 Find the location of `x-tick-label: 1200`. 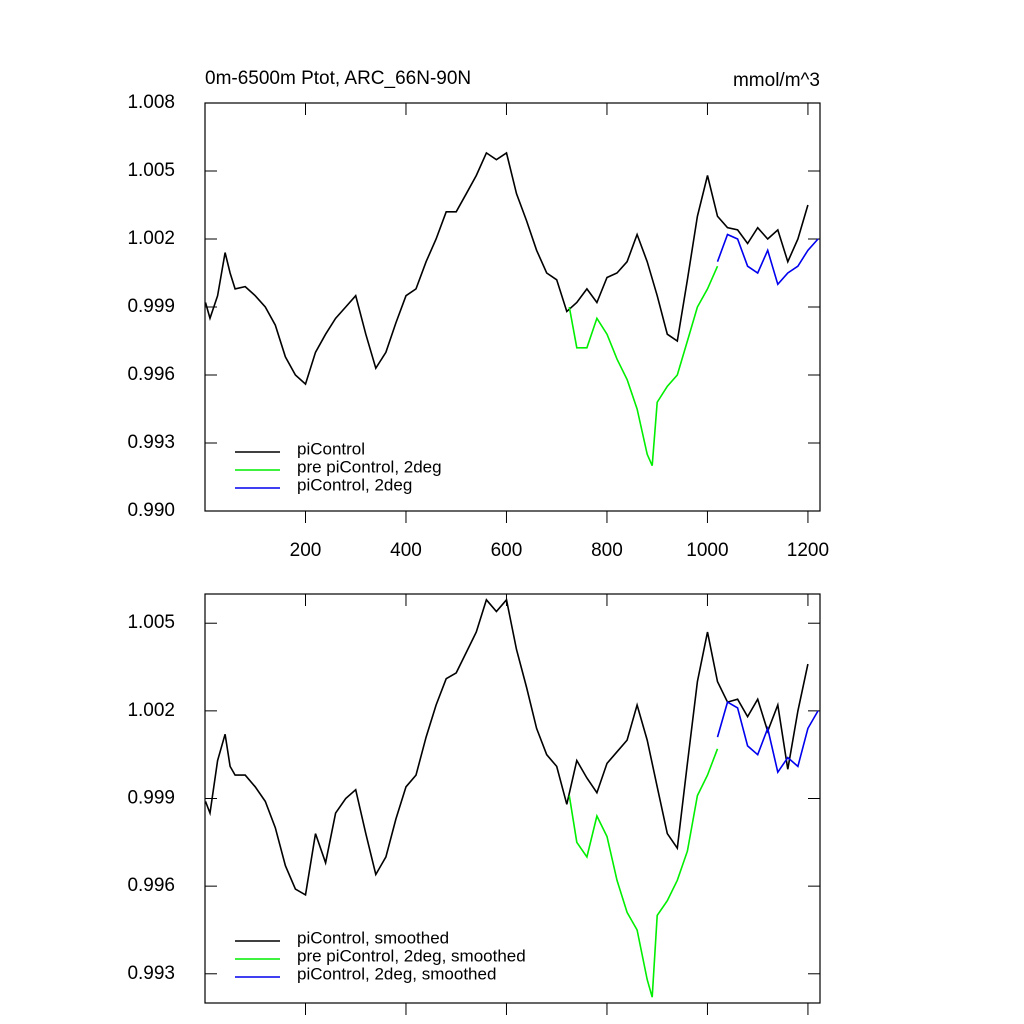

x-tick-label: 1200 is located at coordinates (808, 550).